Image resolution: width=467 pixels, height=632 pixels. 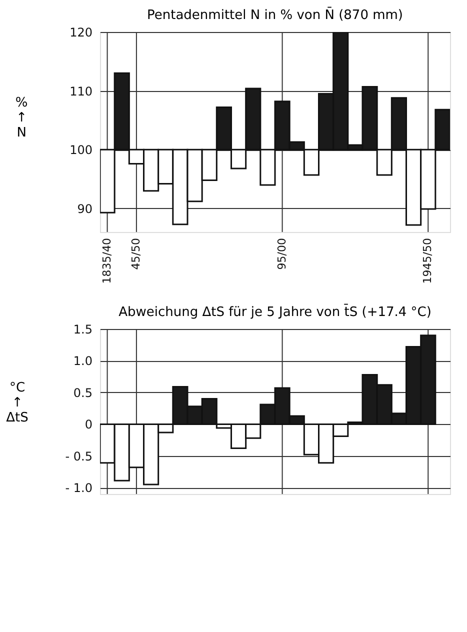 What do you see at coordinates (275, 312) in the screenshot?
I see `chart-title: Abweichung ΔtS für je 5 Jahre von t̄S (+17.4 °C)` at bounding box center [275, 312].